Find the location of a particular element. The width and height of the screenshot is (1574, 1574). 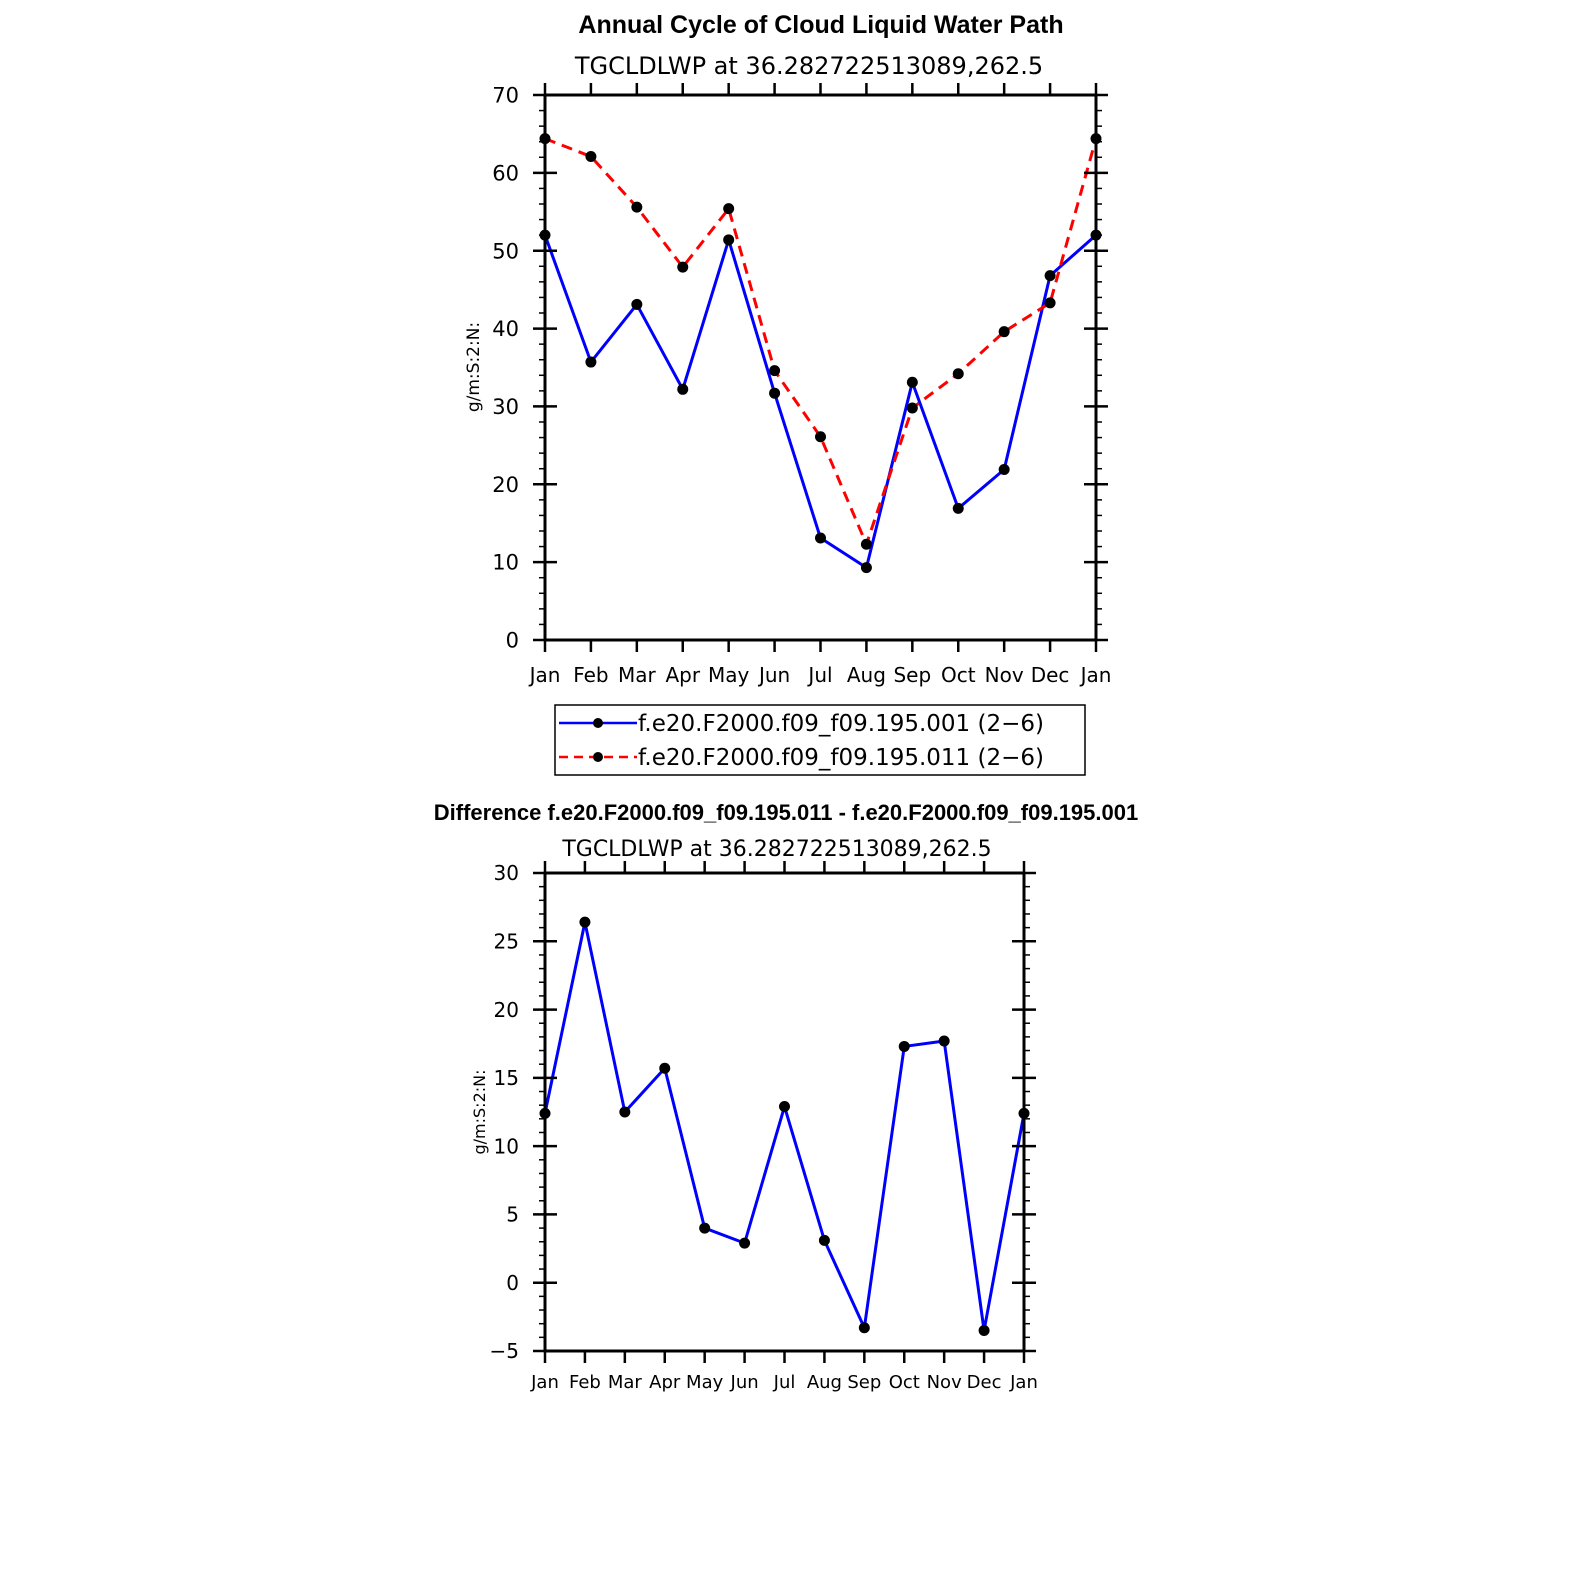

chart-1-title: Annual Cycle of Cloud Liquid Water Path is located at coordinates (820, 25).